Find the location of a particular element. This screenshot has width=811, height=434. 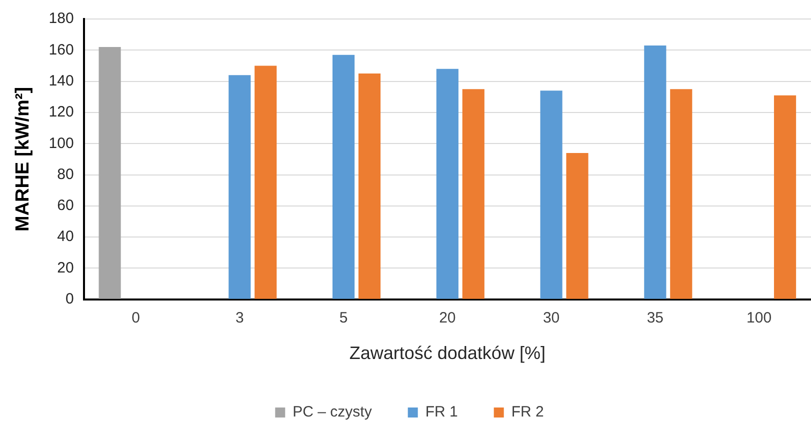

x-tick-label: 3 is located at coordinates (239, 318).